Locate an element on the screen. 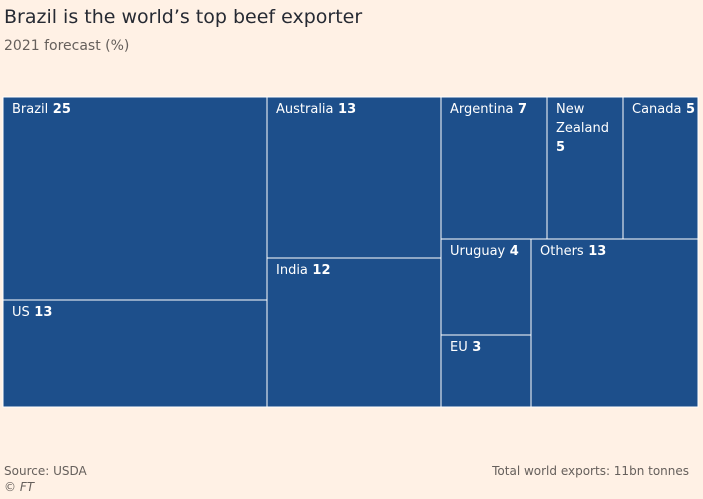 Image resolution: width=703 pixels, height=499 pixels. treemap-value-argentina: 7 is located at coordinates (520, 109).